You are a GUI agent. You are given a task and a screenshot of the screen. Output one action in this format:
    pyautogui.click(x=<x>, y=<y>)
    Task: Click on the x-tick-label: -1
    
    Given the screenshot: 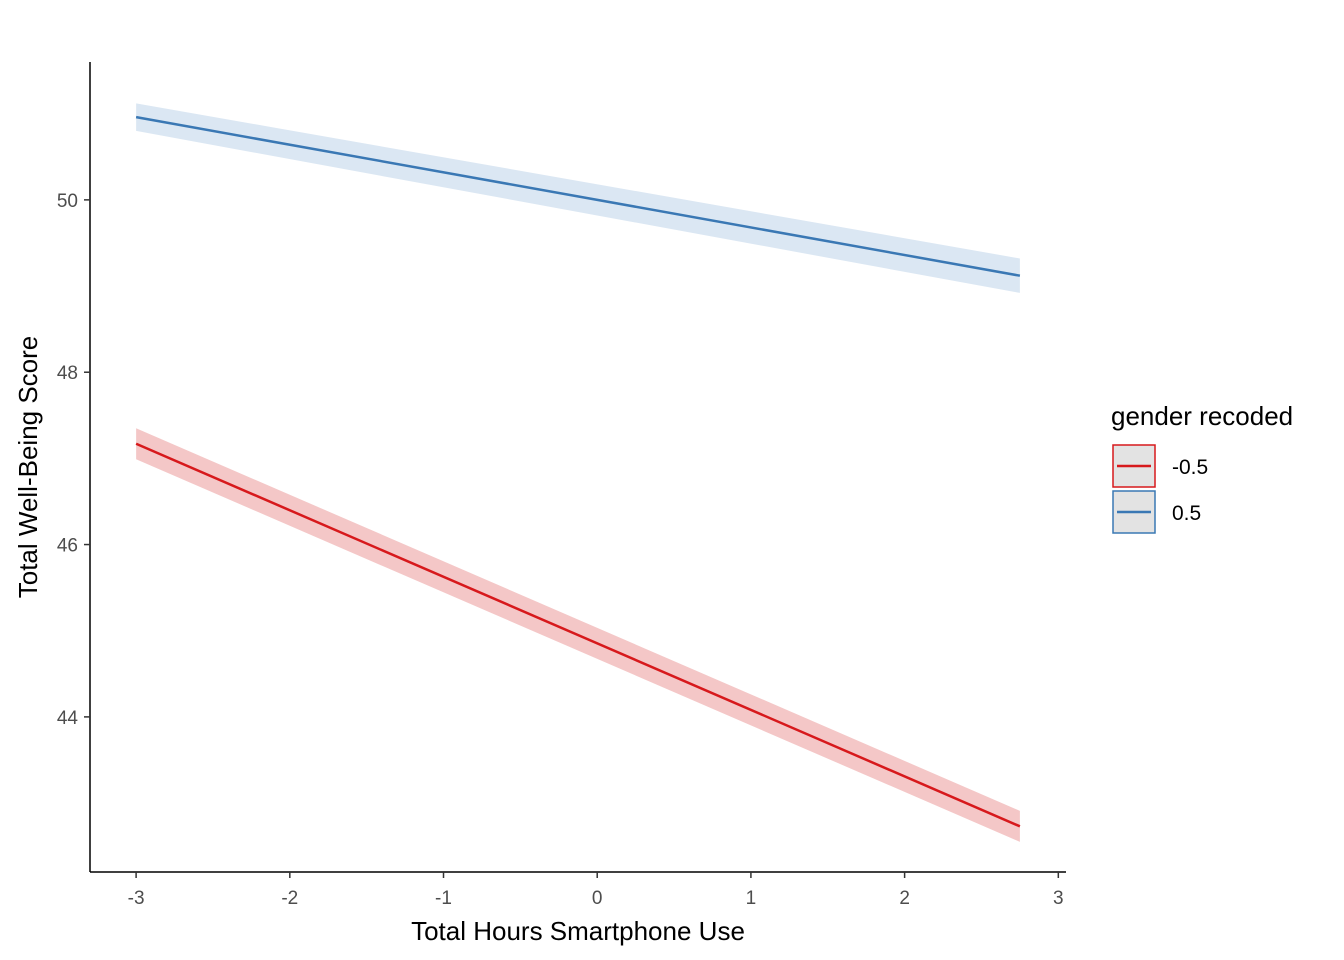 What is the action you would take?
    pyautogui.click(x=443, y=898)
    